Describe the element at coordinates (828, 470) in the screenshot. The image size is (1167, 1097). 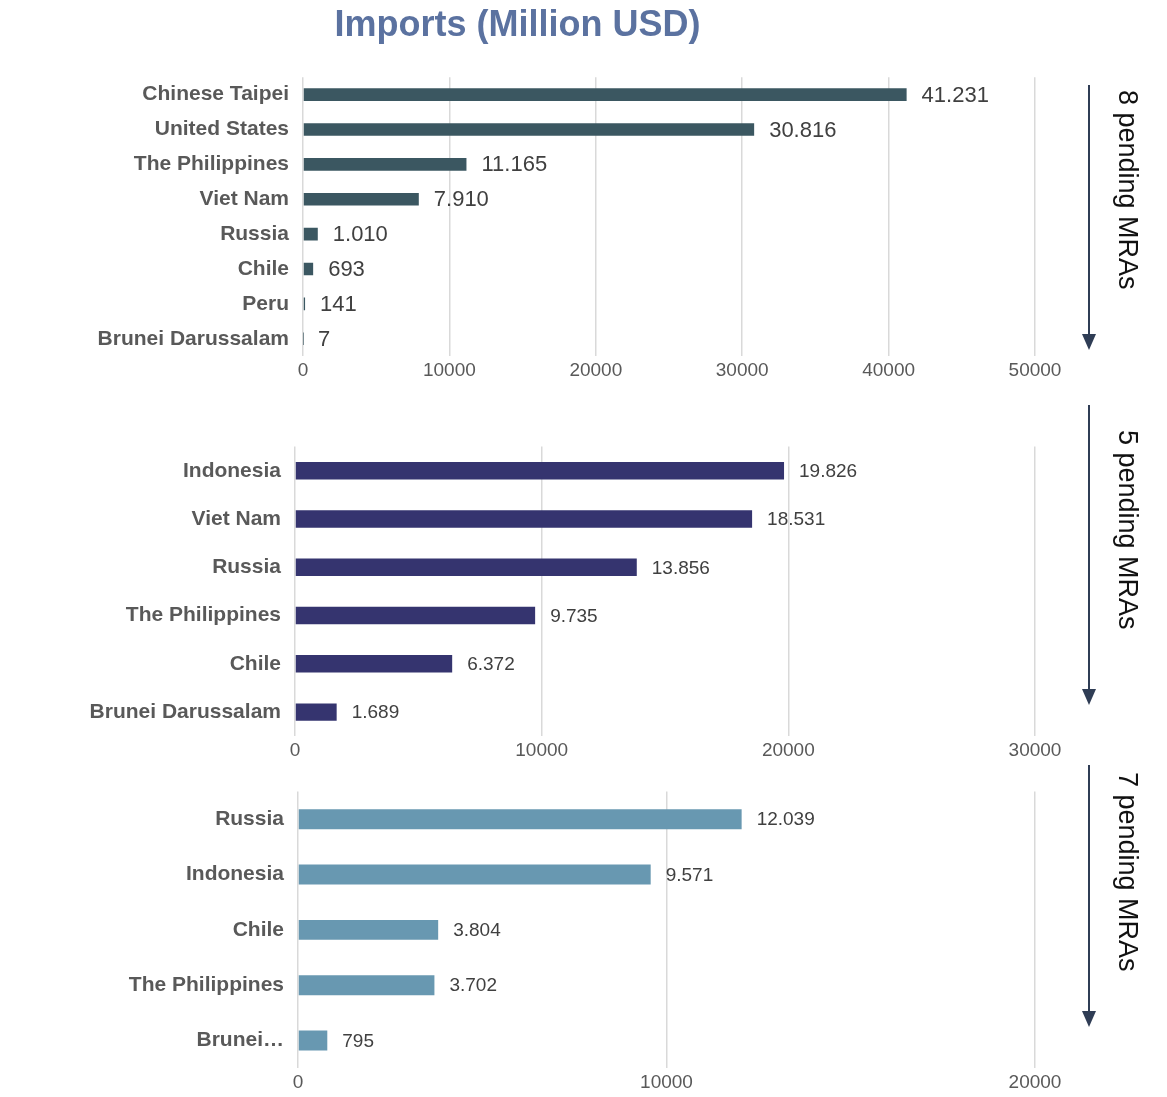
I see `data-label: 19.826` at that location.